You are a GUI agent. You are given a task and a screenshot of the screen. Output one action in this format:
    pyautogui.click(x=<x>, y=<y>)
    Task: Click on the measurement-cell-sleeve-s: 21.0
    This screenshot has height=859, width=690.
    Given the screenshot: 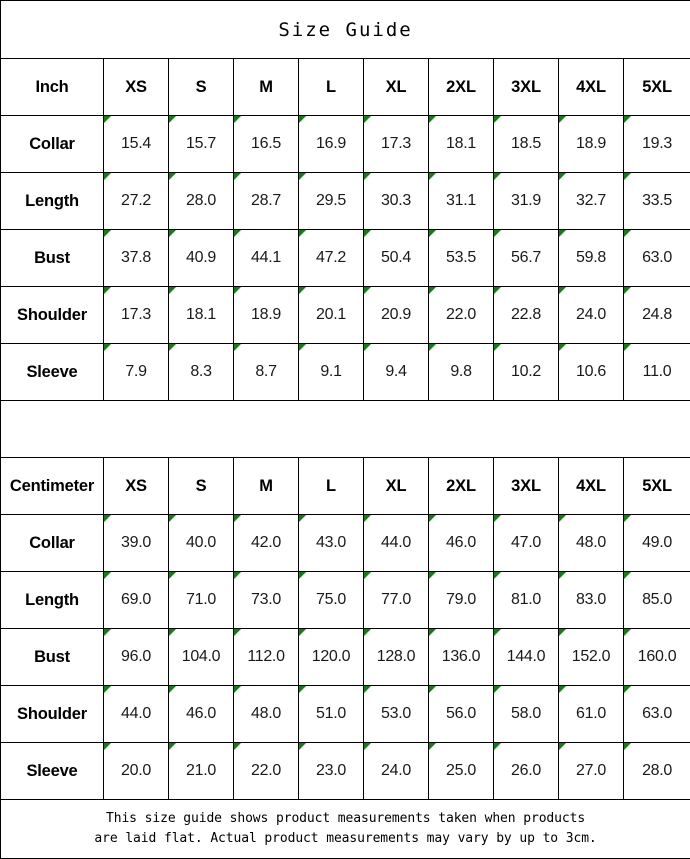 What is the action you would take?
    pyautogui.click(x=201, y=771)
    